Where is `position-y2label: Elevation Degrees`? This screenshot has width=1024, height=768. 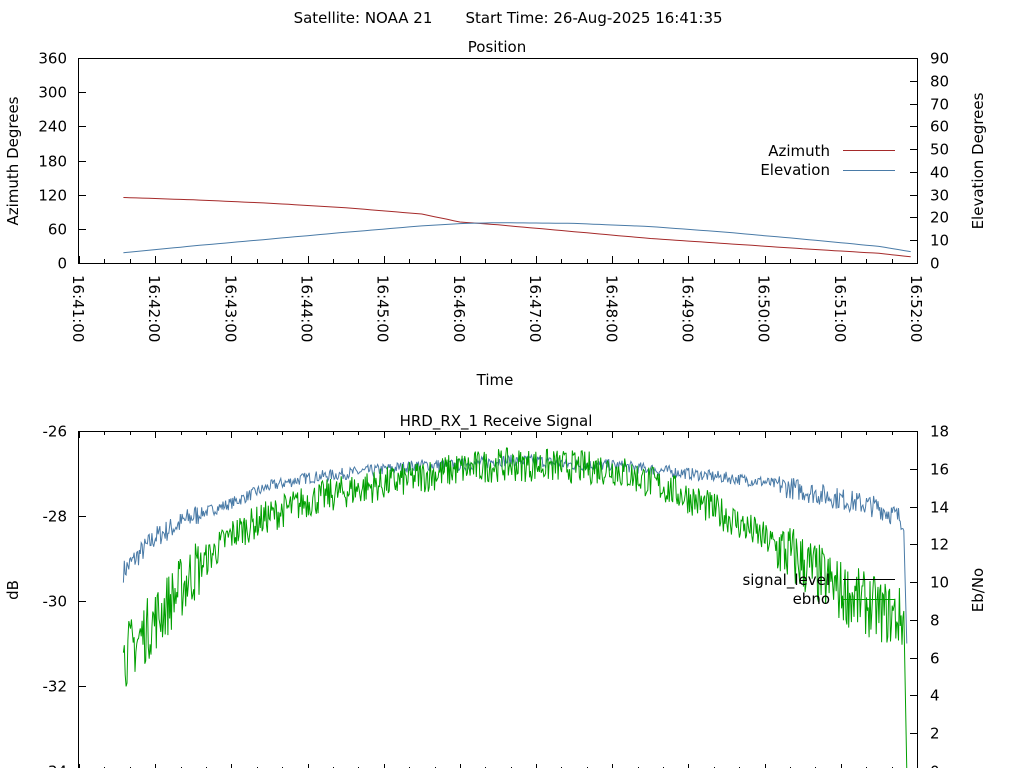
position-y2label: Elevation Degrees is located at coordinates (978, 160).